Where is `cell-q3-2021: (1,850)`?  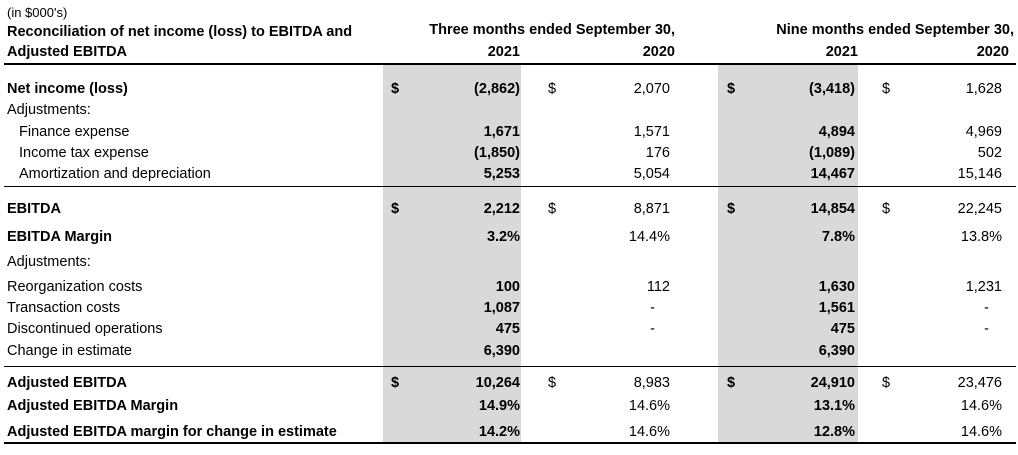
cell-q3-2021: (1,850) is located at coordinates (497, 153).